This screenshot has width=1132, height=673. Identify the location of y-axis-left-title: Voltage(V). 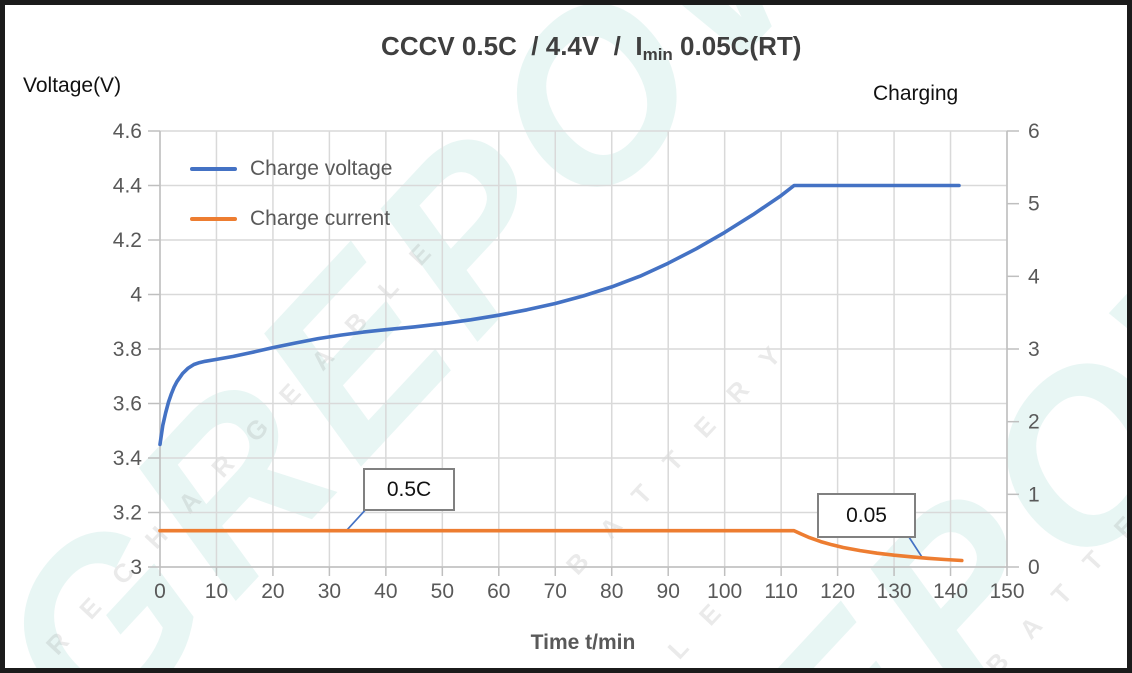
(72, 85).